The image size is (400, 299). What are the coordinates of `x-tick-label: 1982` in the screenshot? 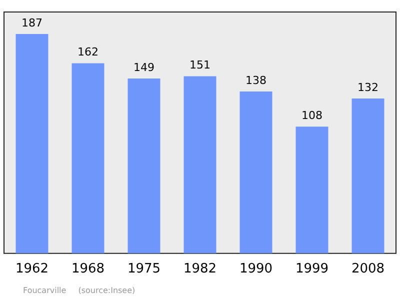 It's located at (200, 269).